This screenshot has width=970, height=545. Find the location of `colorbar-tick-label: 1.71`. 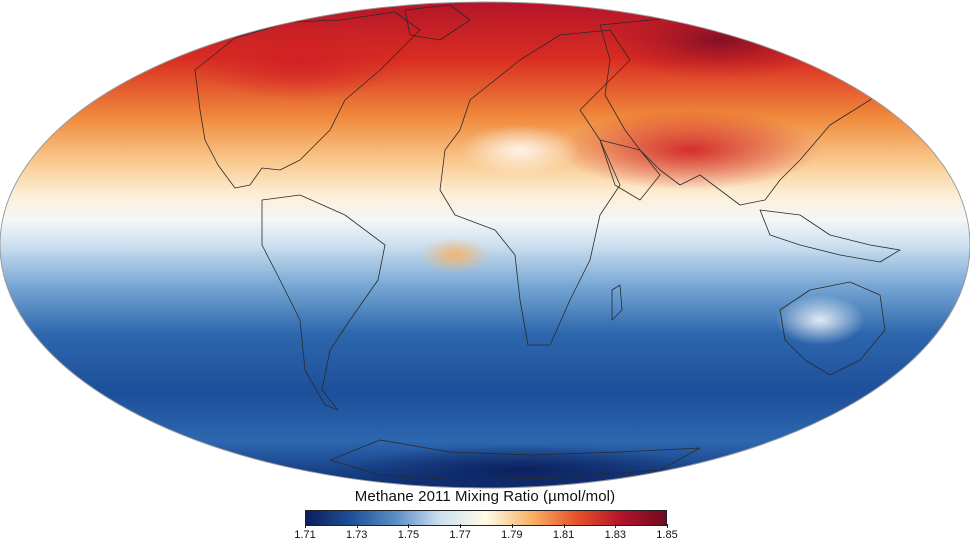

colorbar-tick-label: 1.71 is located at coordinates (305, 535).